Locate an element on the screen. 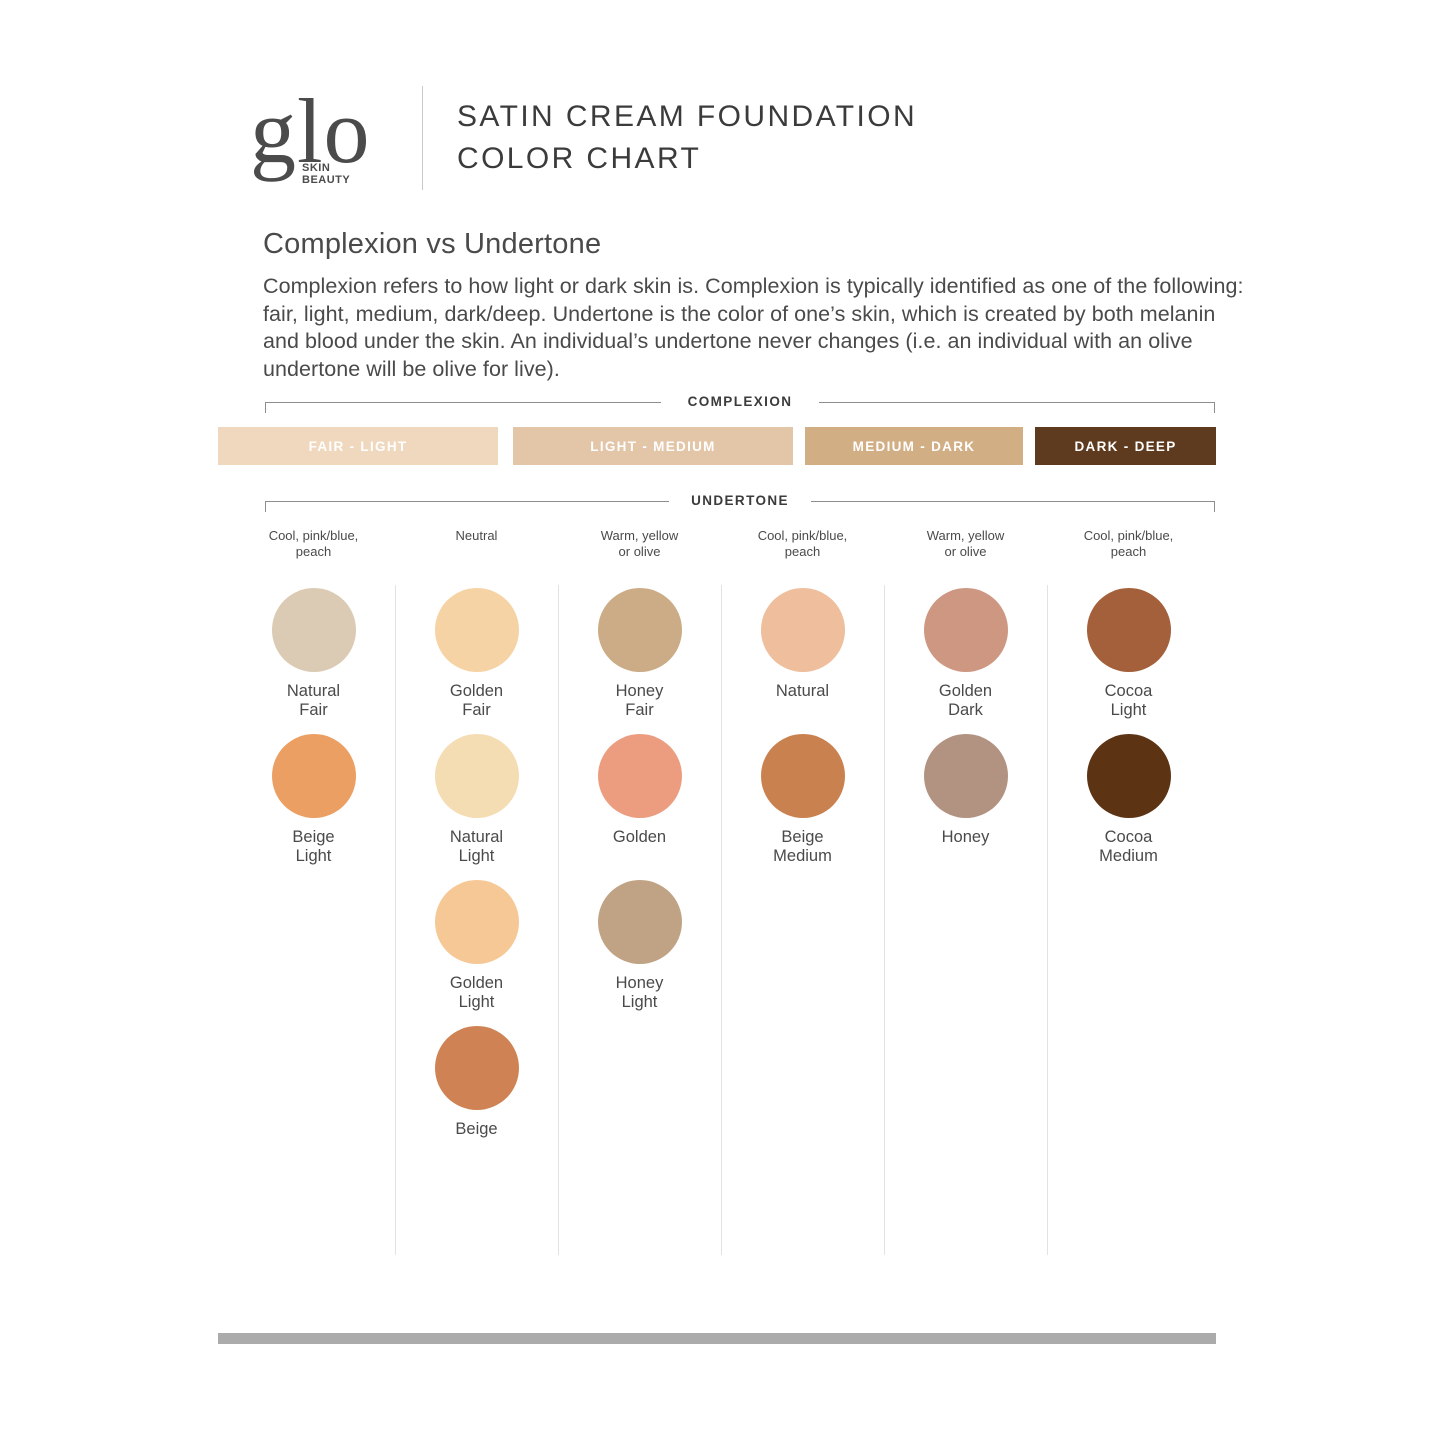 The width and height of the screenshot is (1445, 1445). swatch-label-line1: Honey is located at coordinates (639, 691).